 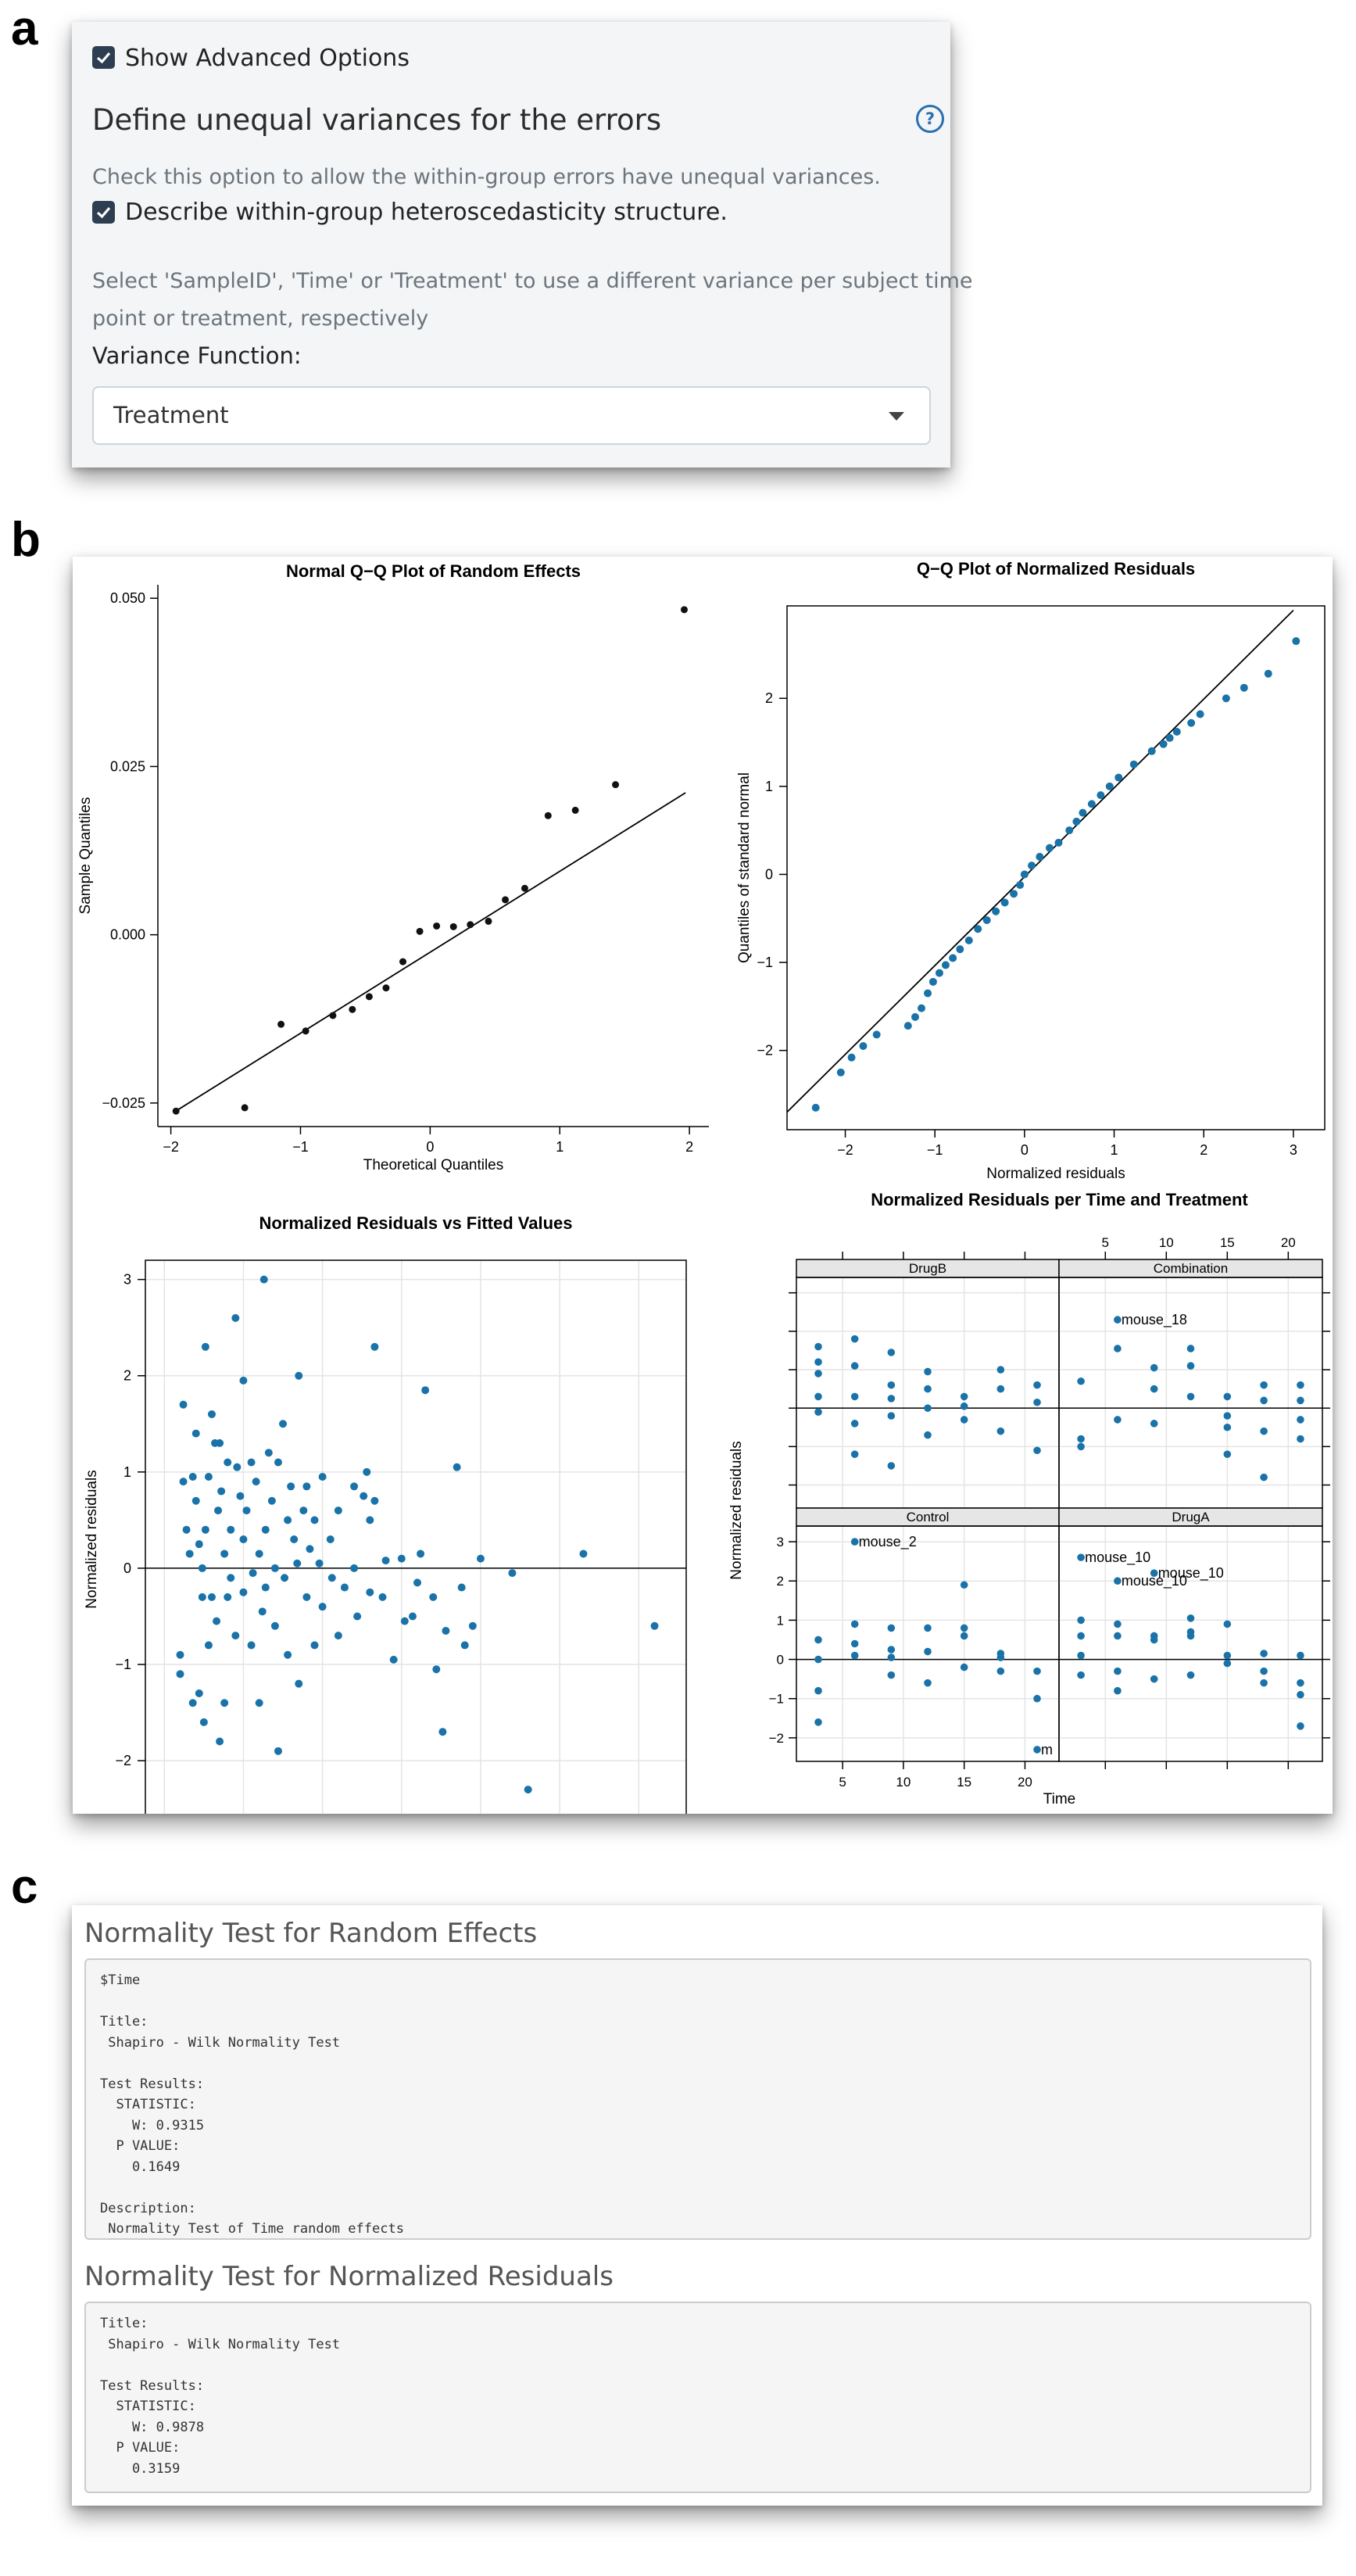 I want to click on x-tick-label: 0, so click(x=1025, y=1150).